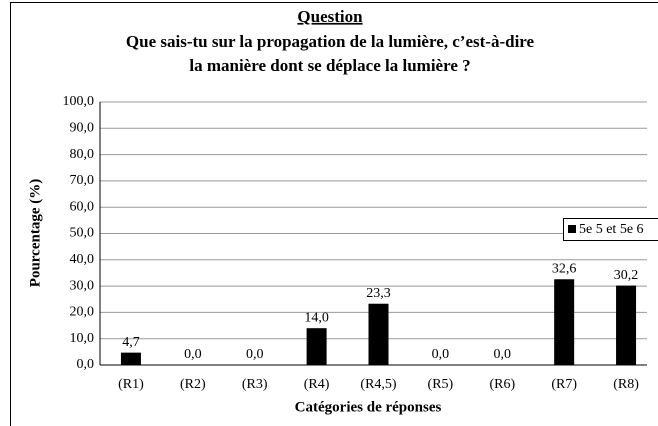  Describe the element at coordinates (316, 317) in the screenshot. I see `data-label: 14,0` at that location.